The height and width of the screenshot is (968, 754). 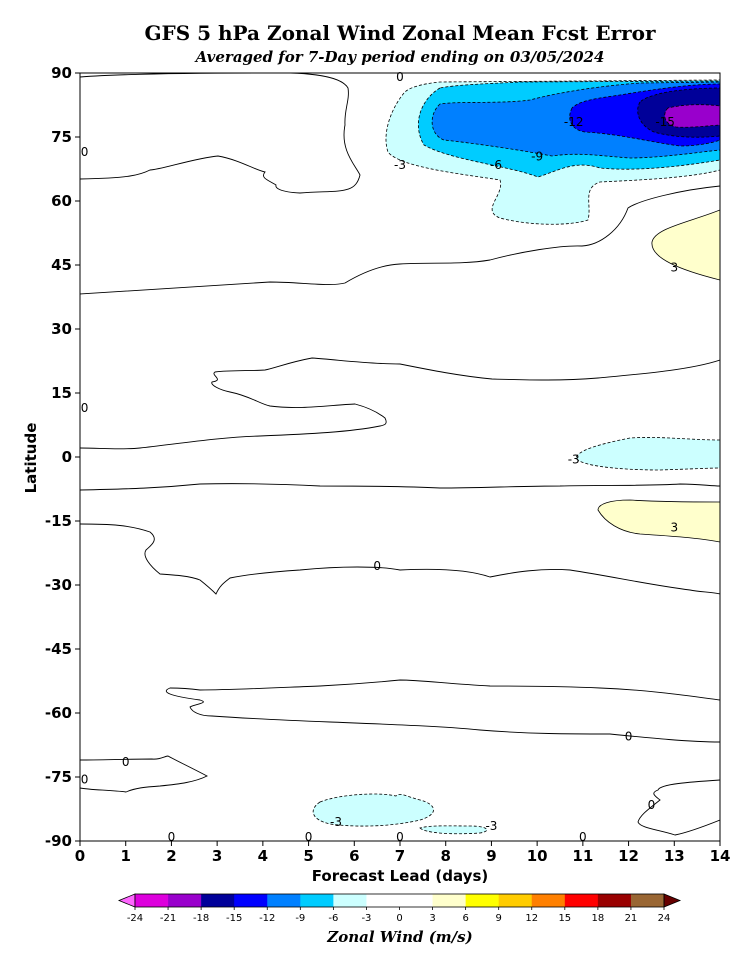 What do you see at coordinates (217, 856) in the screenshot?
I see `x-tick-label: 3` at bounding box center [217, 856].